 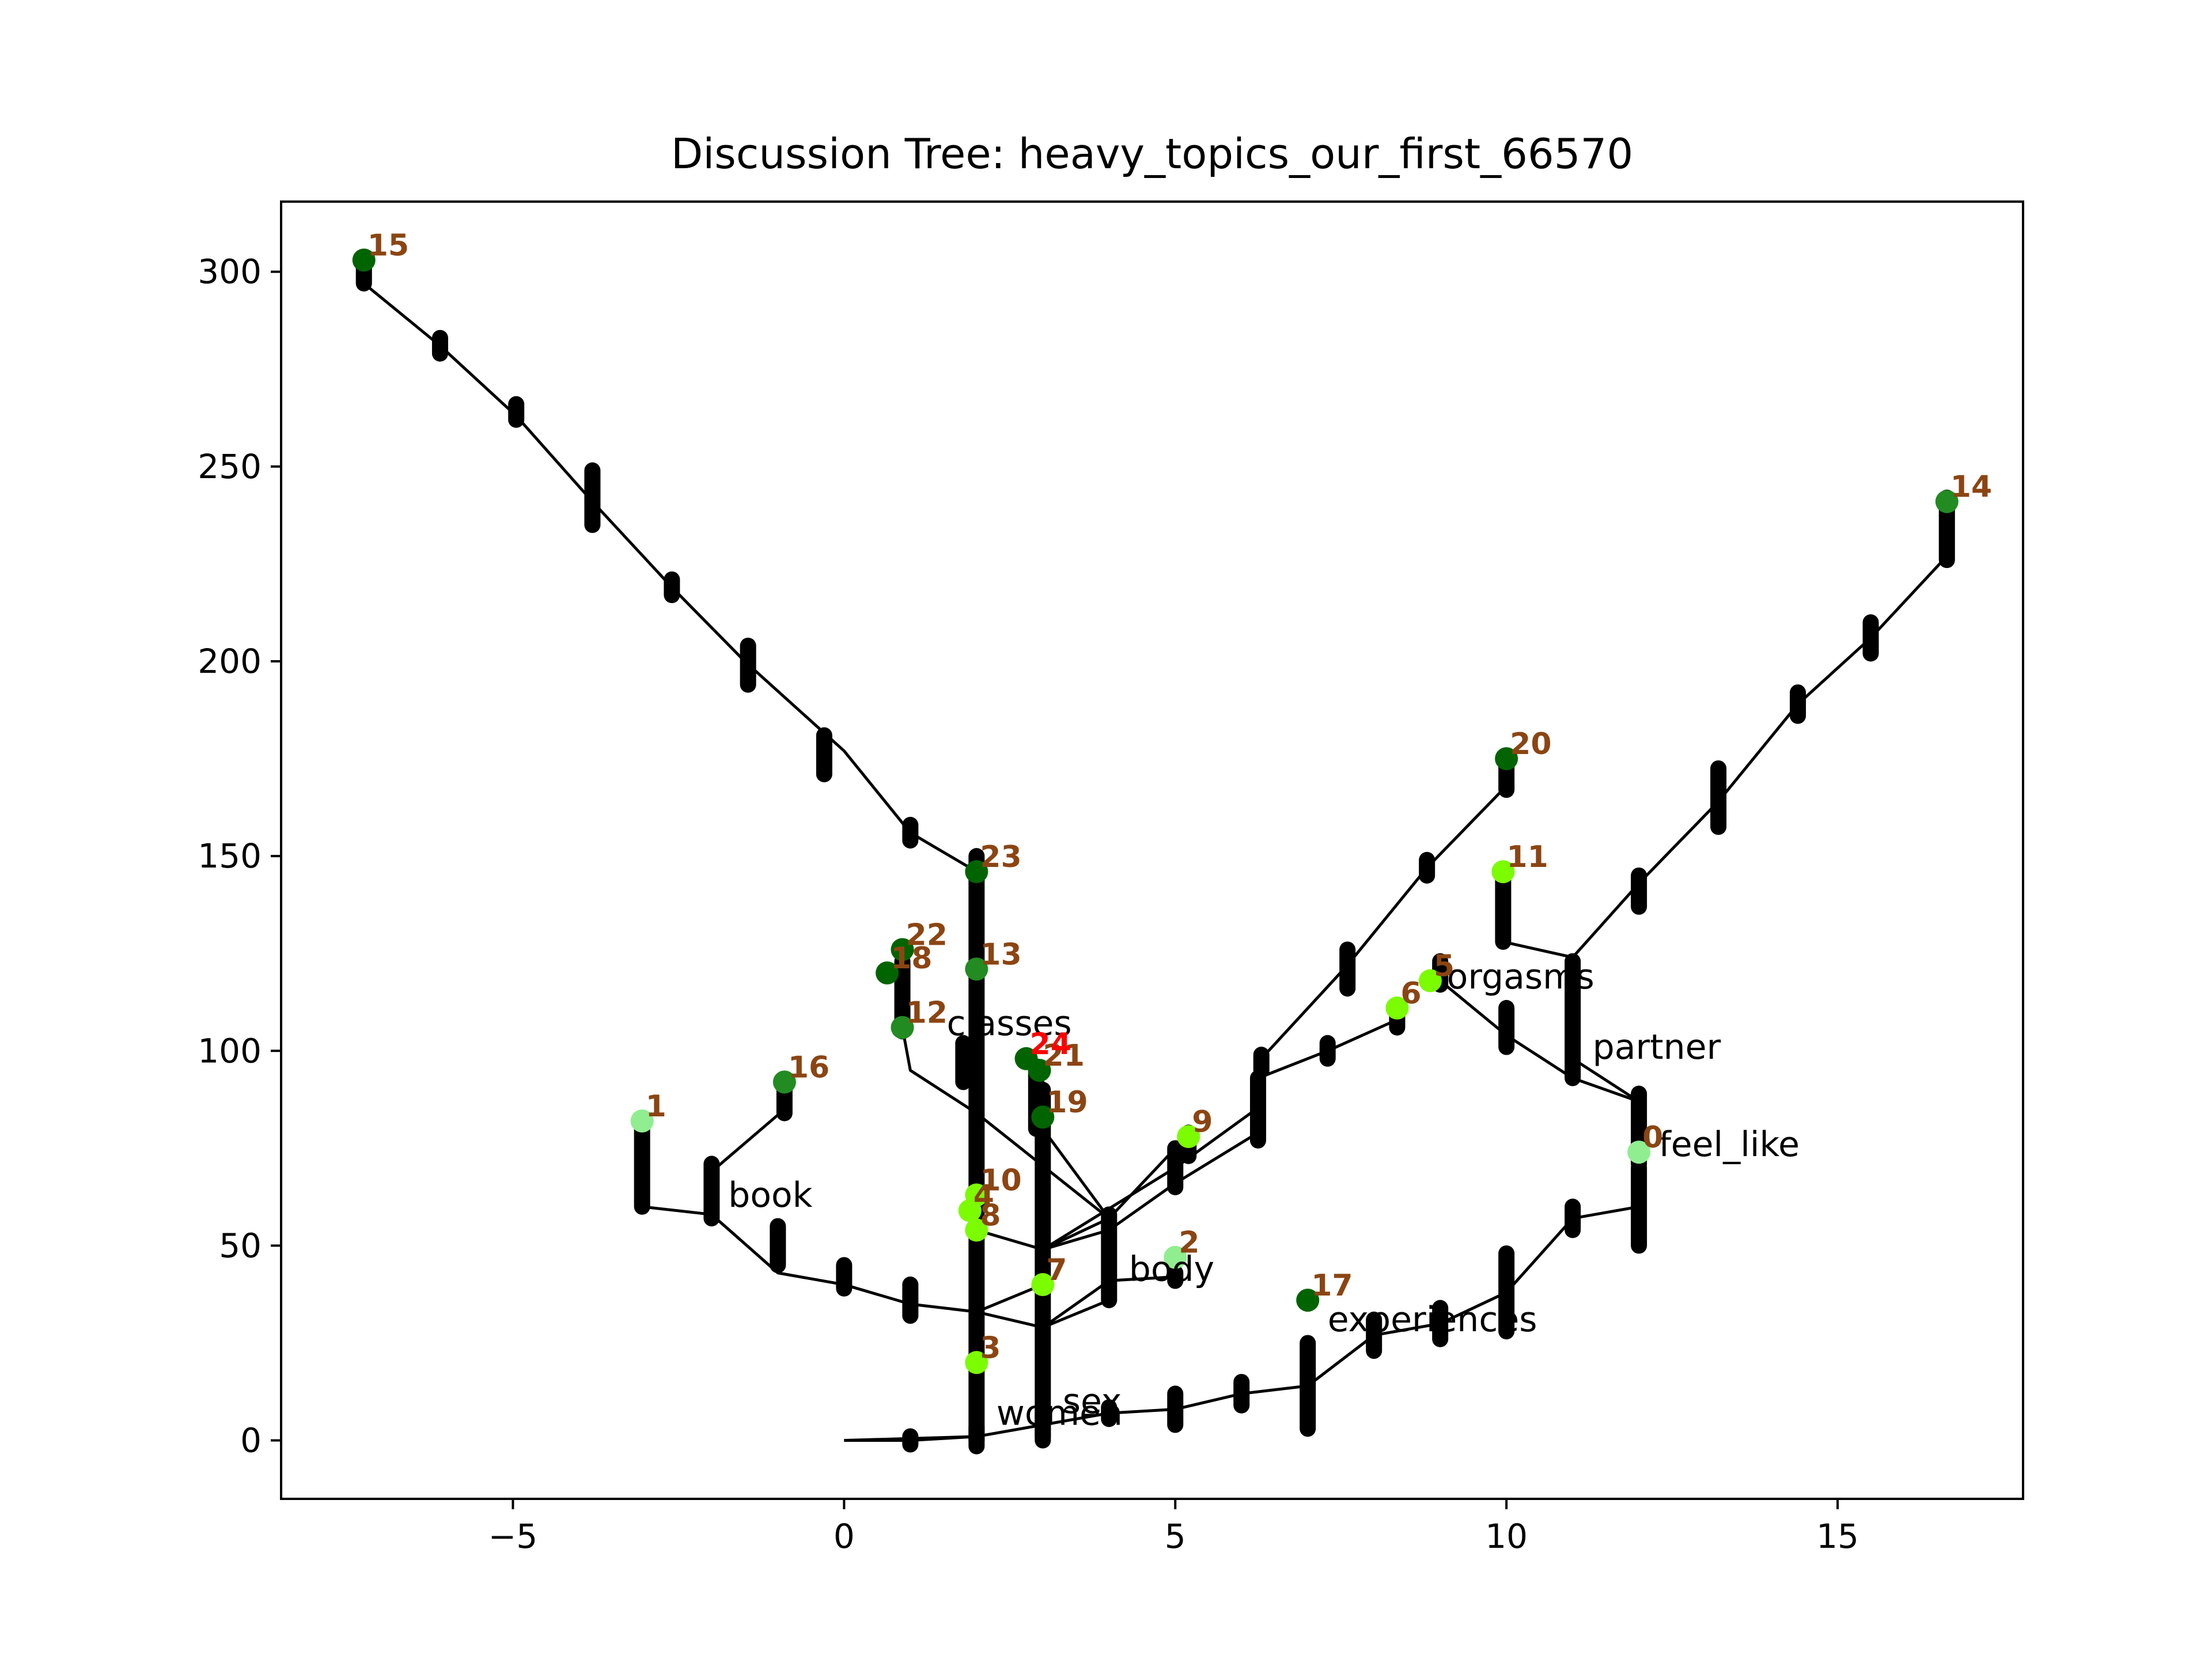 I want to click on node-18-point, so click(x=887, y=973).